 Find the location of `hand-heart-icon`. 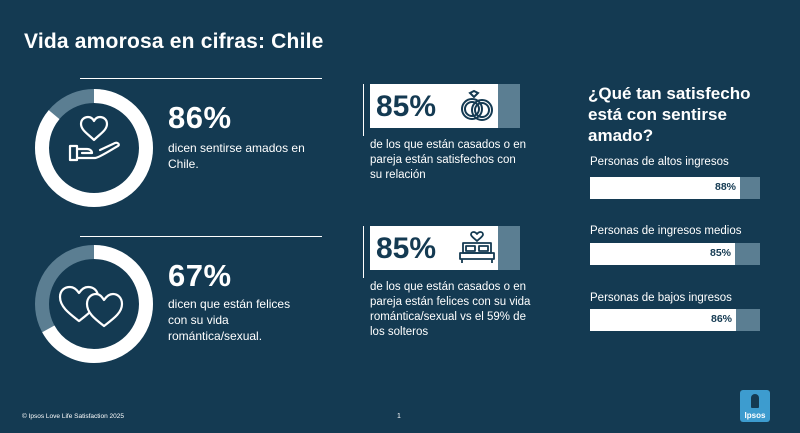

hand-heart-icon is located at coordinates (94, 138).